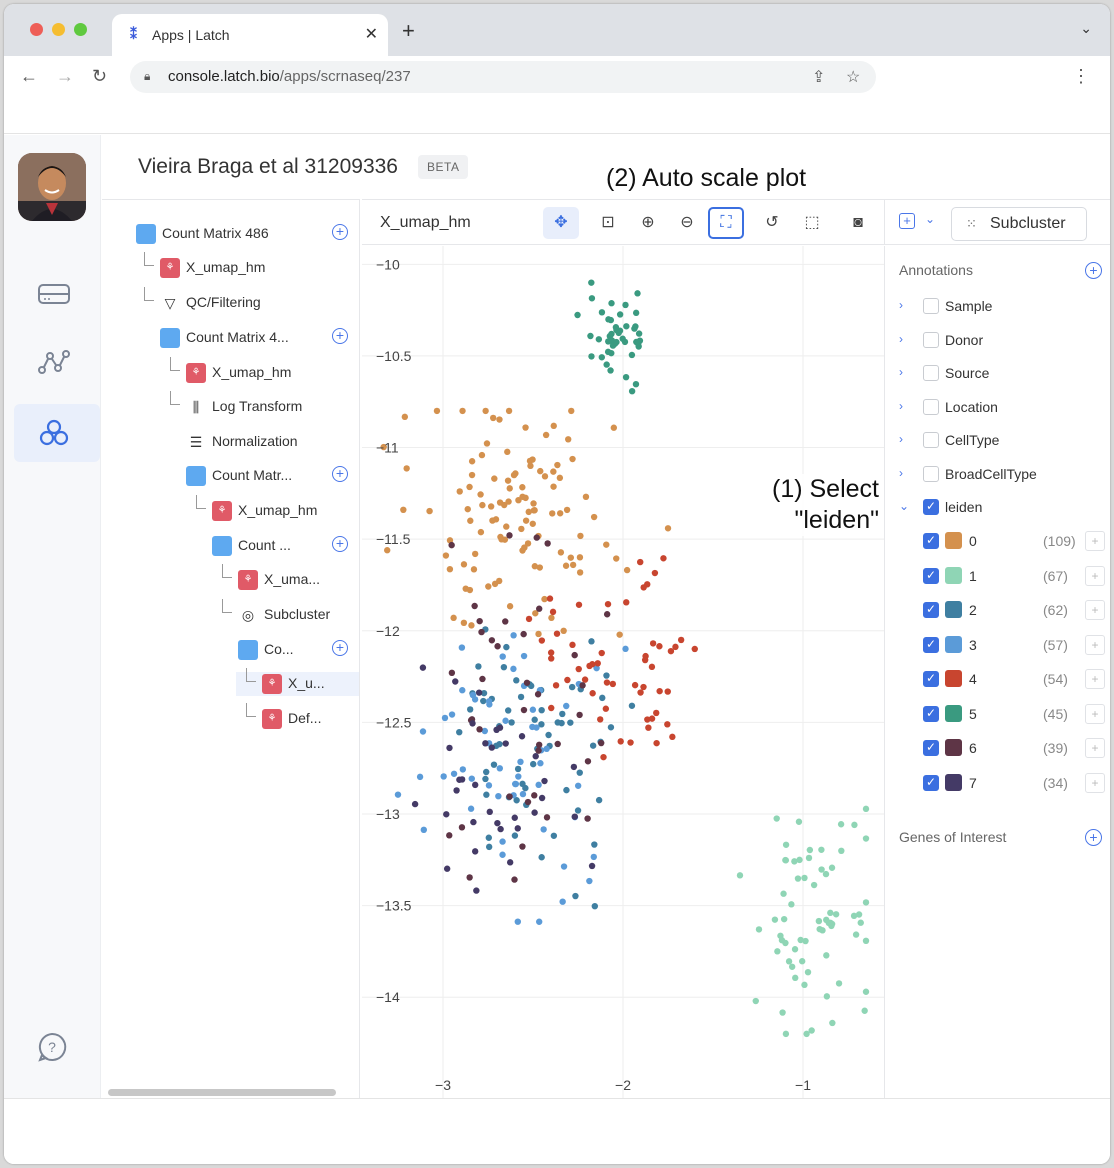  I want to click on cluster-options-icon: +, so click(1095, 713).